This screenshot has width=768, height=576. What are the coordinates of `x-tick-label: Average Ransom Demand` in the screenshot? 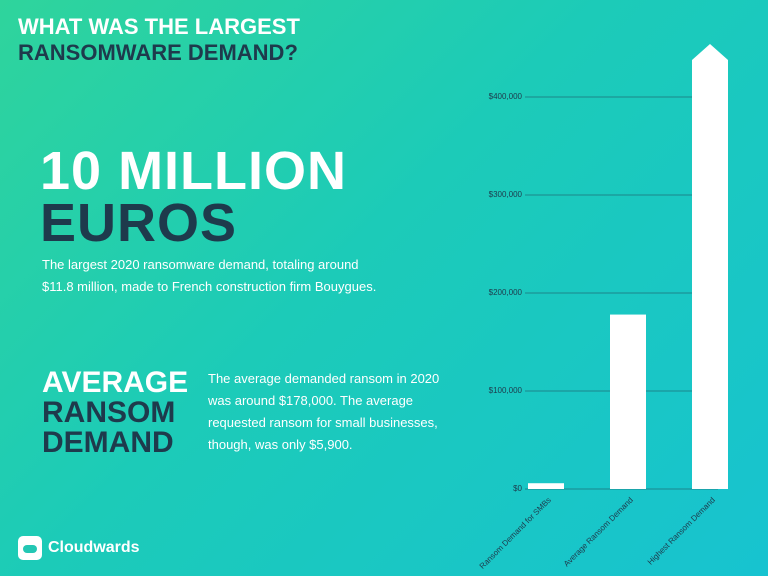 It's located at (598, 532).